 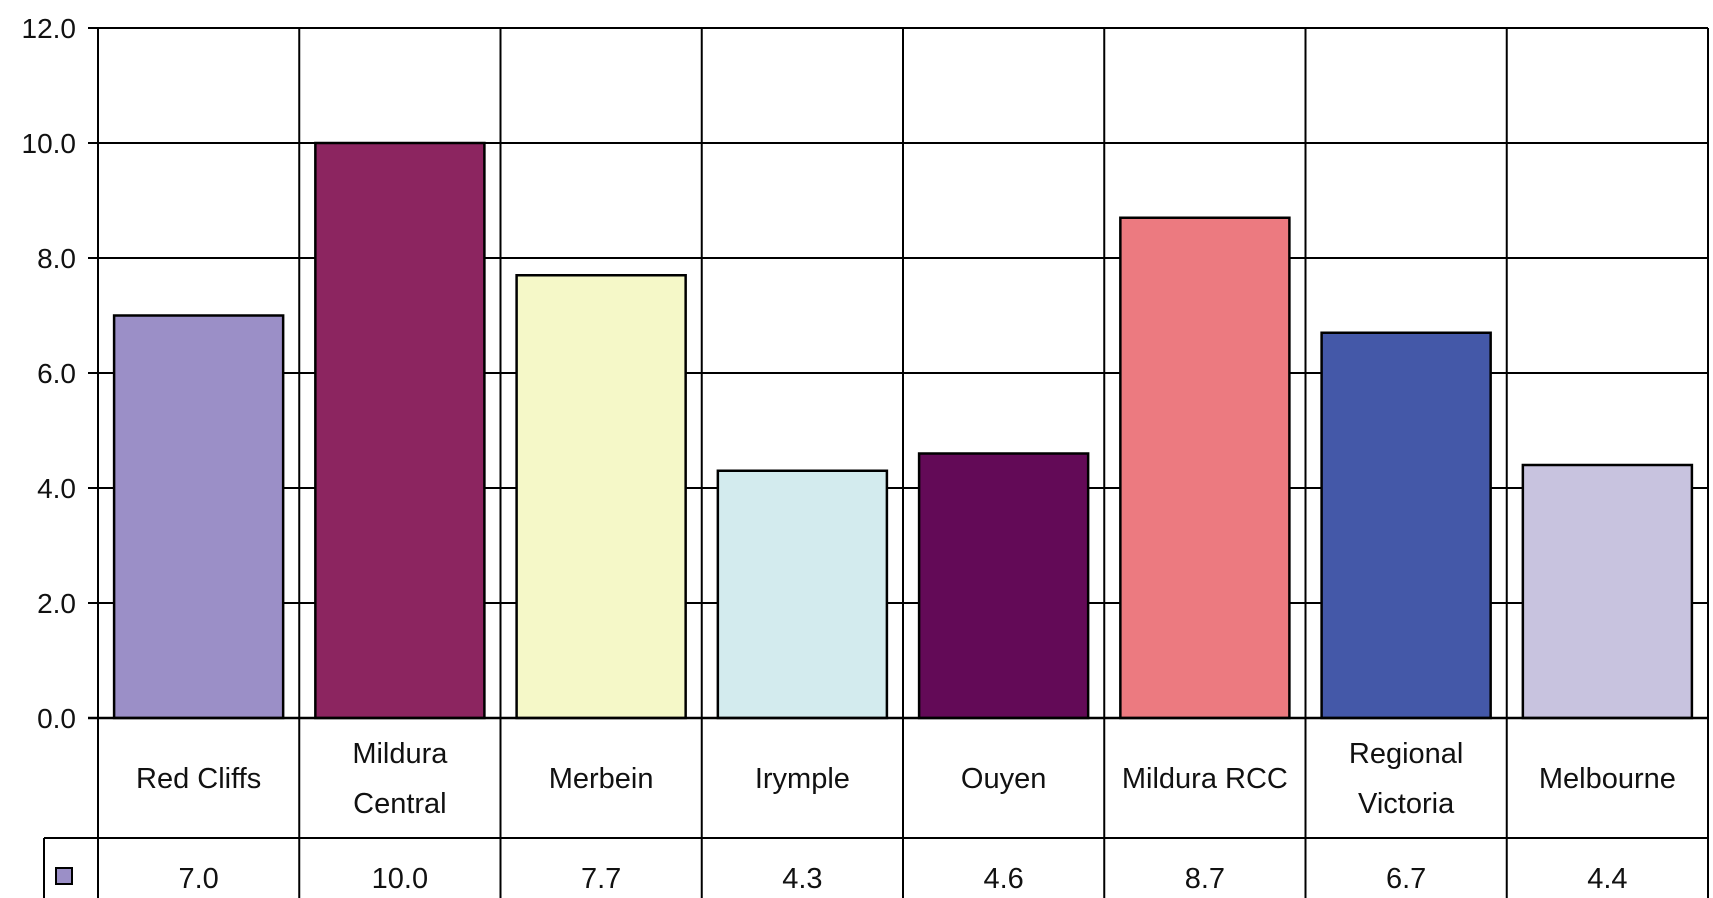 What do you see at coordinates (1205, 779) in the screenshot?
I see `category-label: Mildura RCC` at bounding box center [1205, 779].